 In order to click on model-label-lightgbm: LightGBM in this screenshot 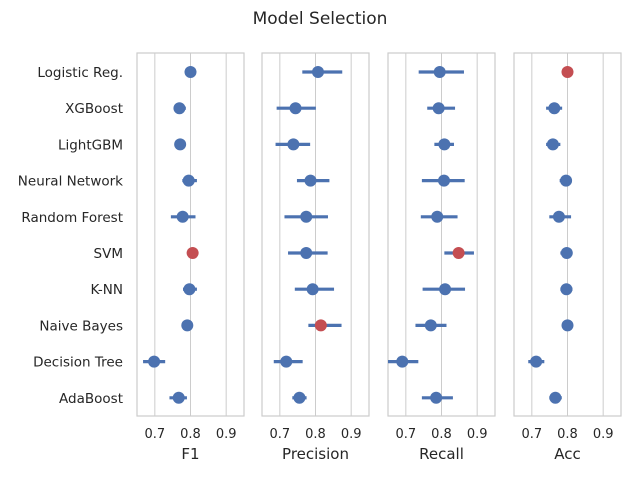, I will do `click(90, 145)`.